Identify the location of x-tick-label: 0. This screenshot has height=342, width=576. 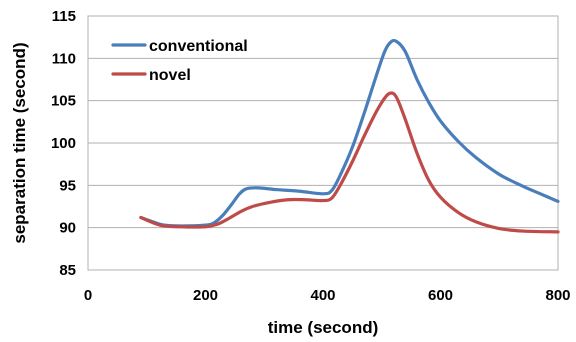
(88, 295).